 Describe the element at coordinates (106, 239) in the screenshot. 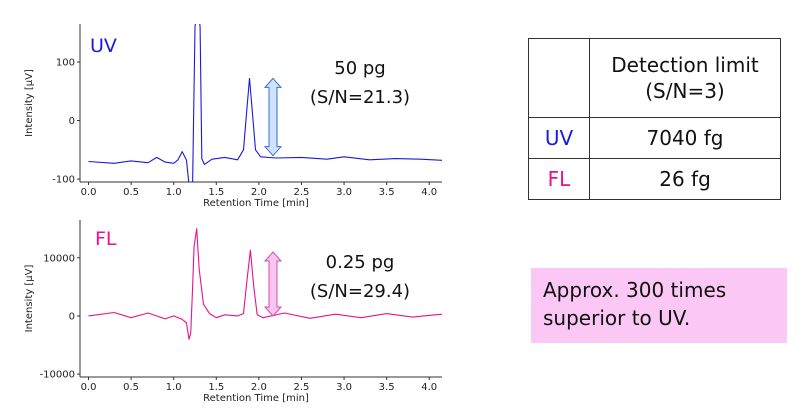

I see `panel-label: FL` at that location.